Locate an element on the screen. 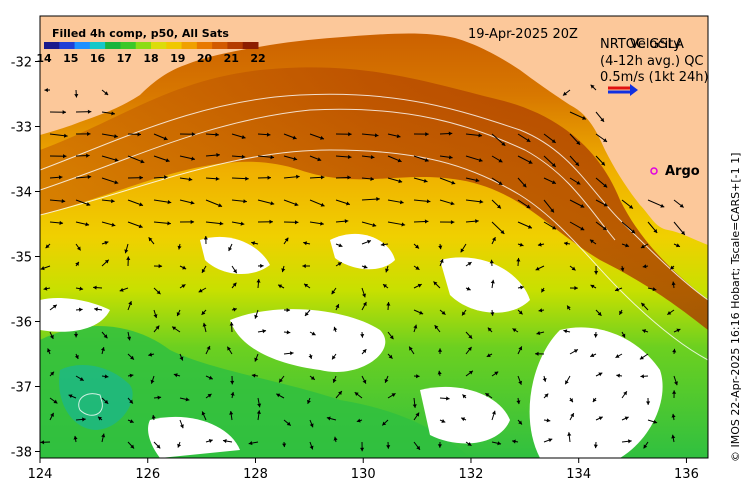 The width and height of the screenshot is (750, 496). cool-core-patch is located at coordinates (96, 397).